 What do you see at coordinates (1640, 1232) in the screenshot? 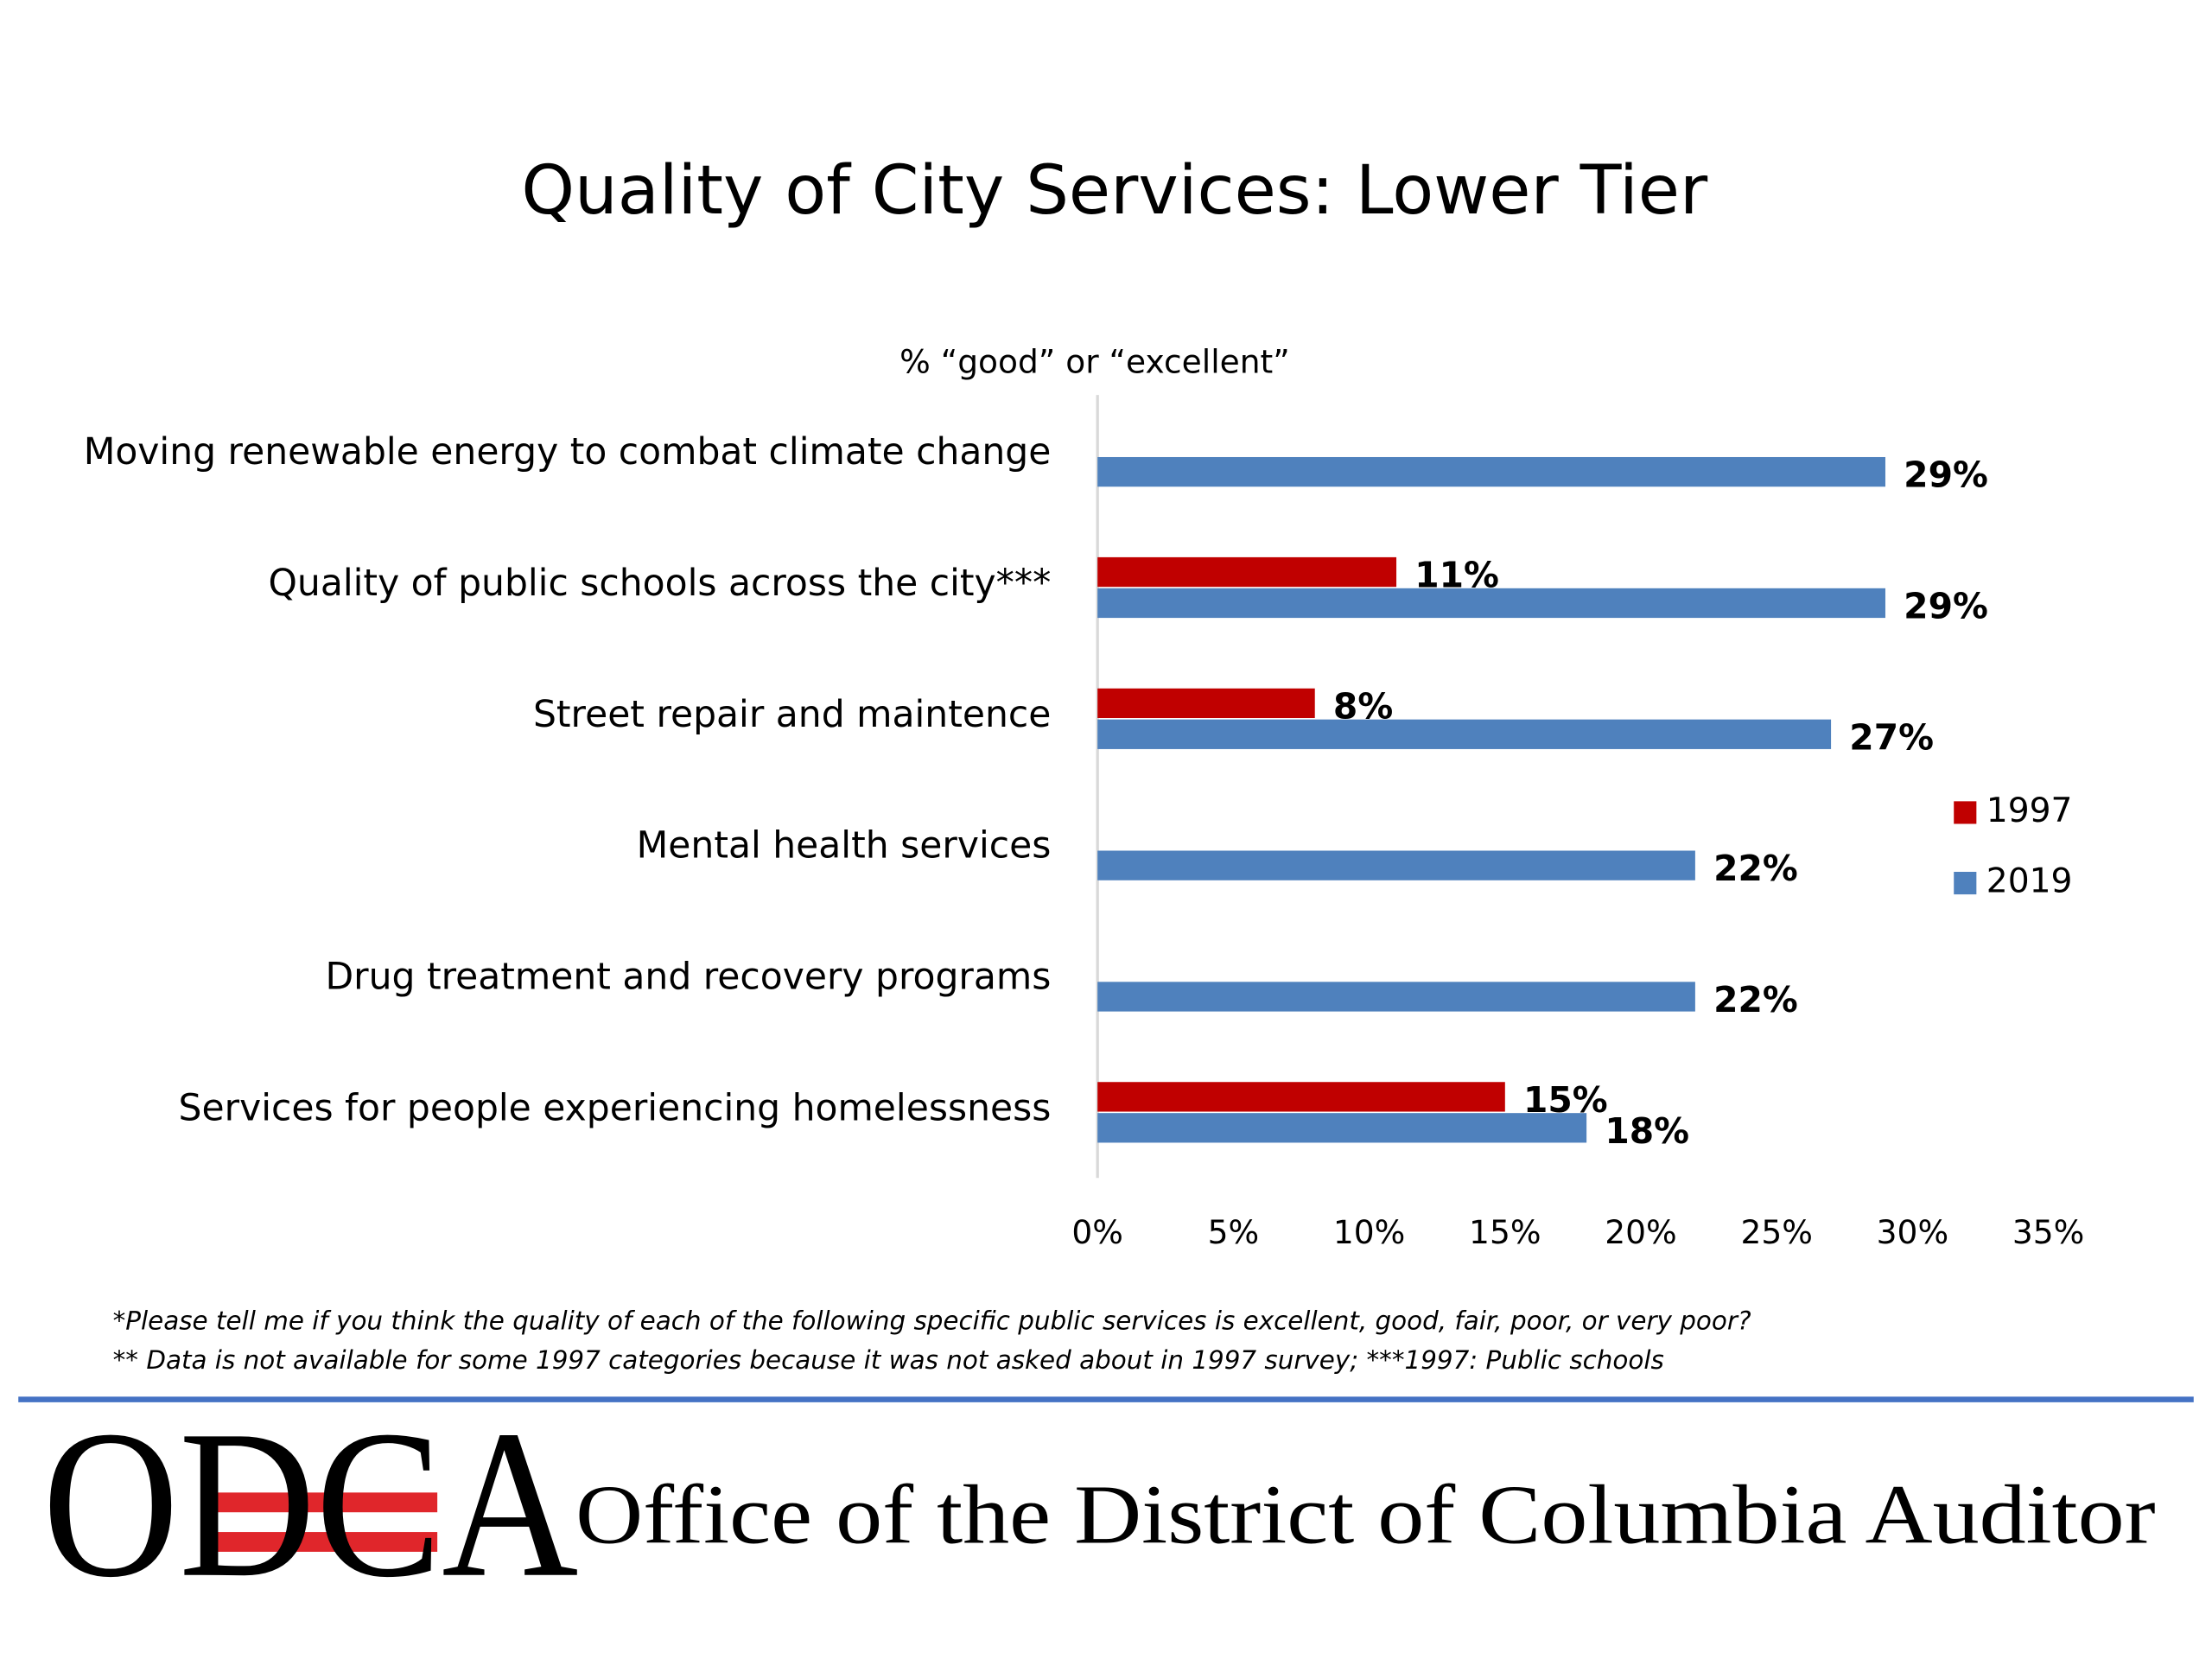
I see `x-tick-label: 20%` at bounding box center [1640, 1232].